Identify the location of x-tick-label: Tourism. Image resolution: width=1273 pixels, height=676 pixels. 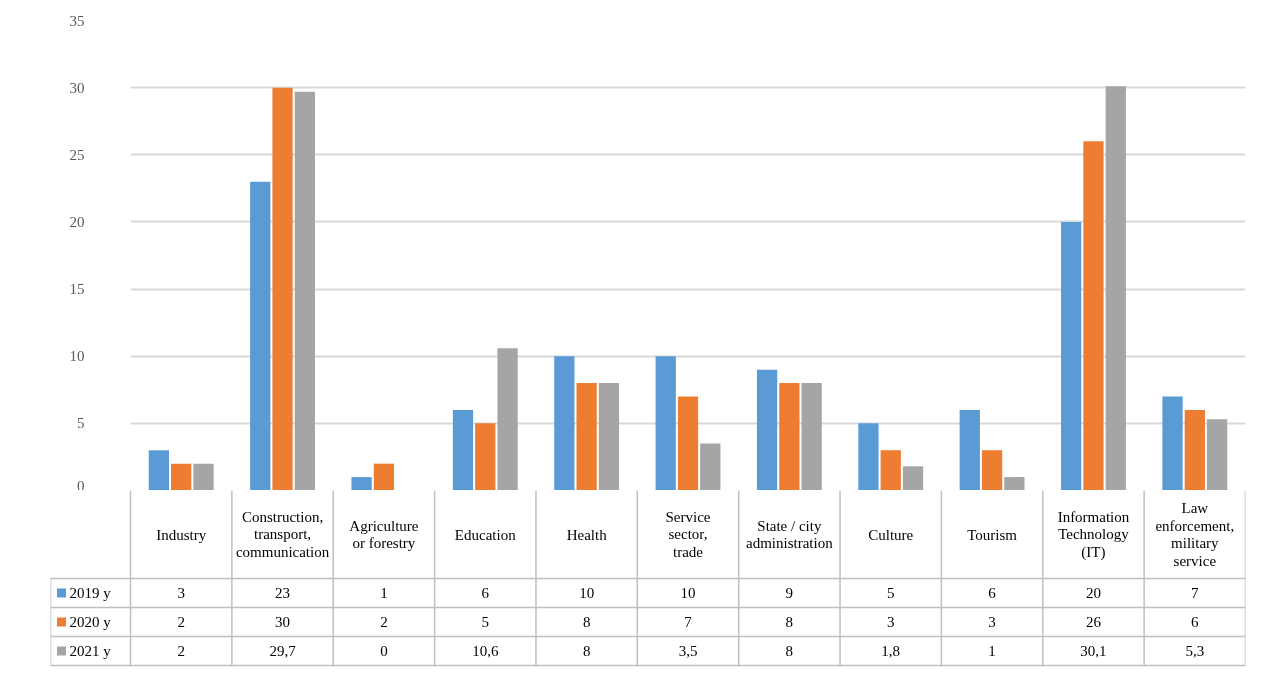
(992, 534).